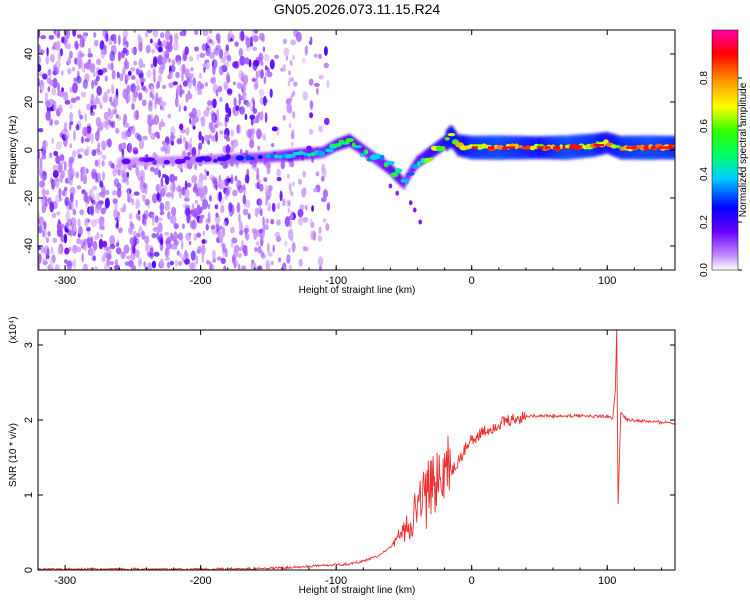 This screenshot has height=600, width=750. Describe the element at coordinates (725, 150) in the screenshot. I see `colorbar-gradient` at that location.